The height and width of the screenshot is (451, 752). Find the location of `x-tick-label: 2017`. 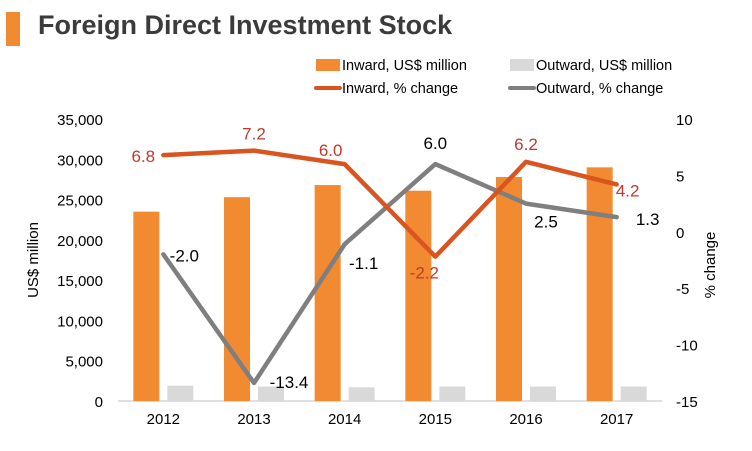

x-tick-label: 2017 is located at coordinates (616, 419).